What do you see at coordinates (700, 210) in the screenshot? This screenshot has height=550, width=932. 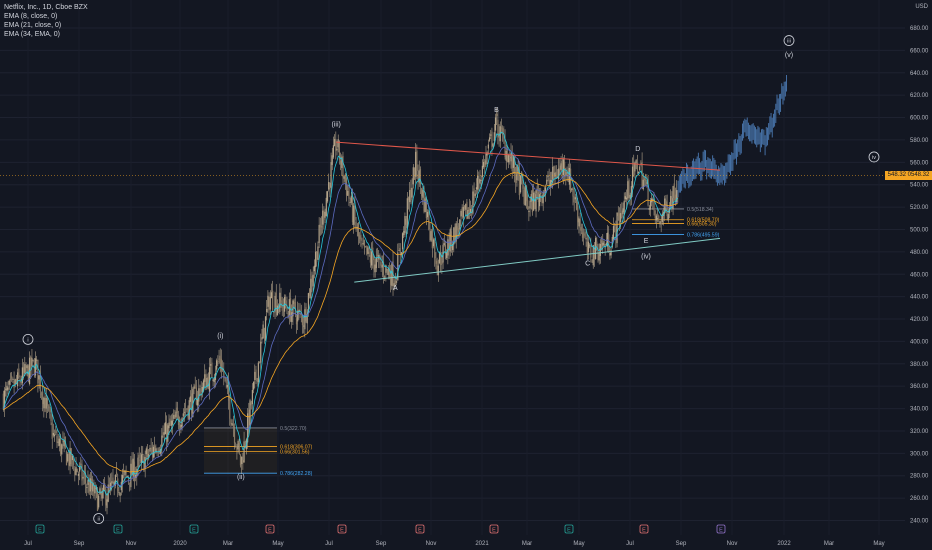 I see `fib-level-label: 0.5(518.34)` at bounding box center [700, 210].